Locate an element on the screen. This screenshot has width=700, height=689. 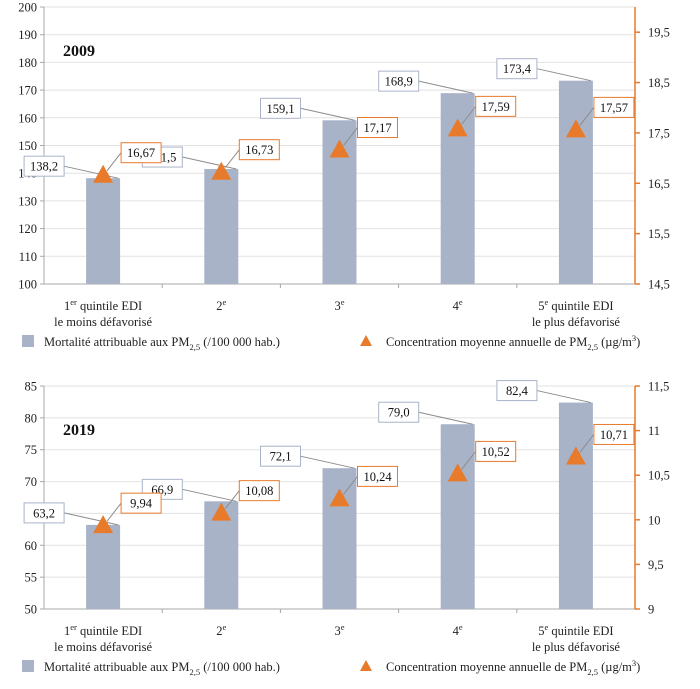
y-left-tick-label: 55 is located at coordinates (31, 578).